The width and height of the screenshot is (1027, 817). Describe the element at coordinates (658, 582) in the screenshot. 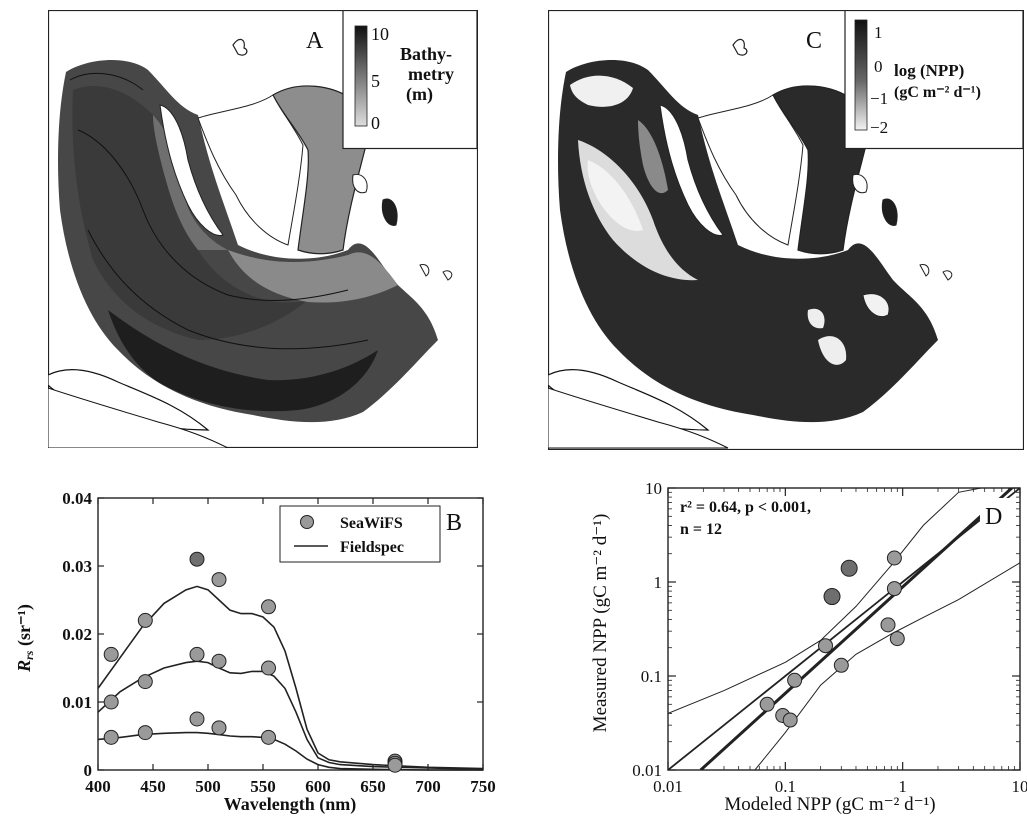

I see `npp-y-tick-label: 1` at that location.